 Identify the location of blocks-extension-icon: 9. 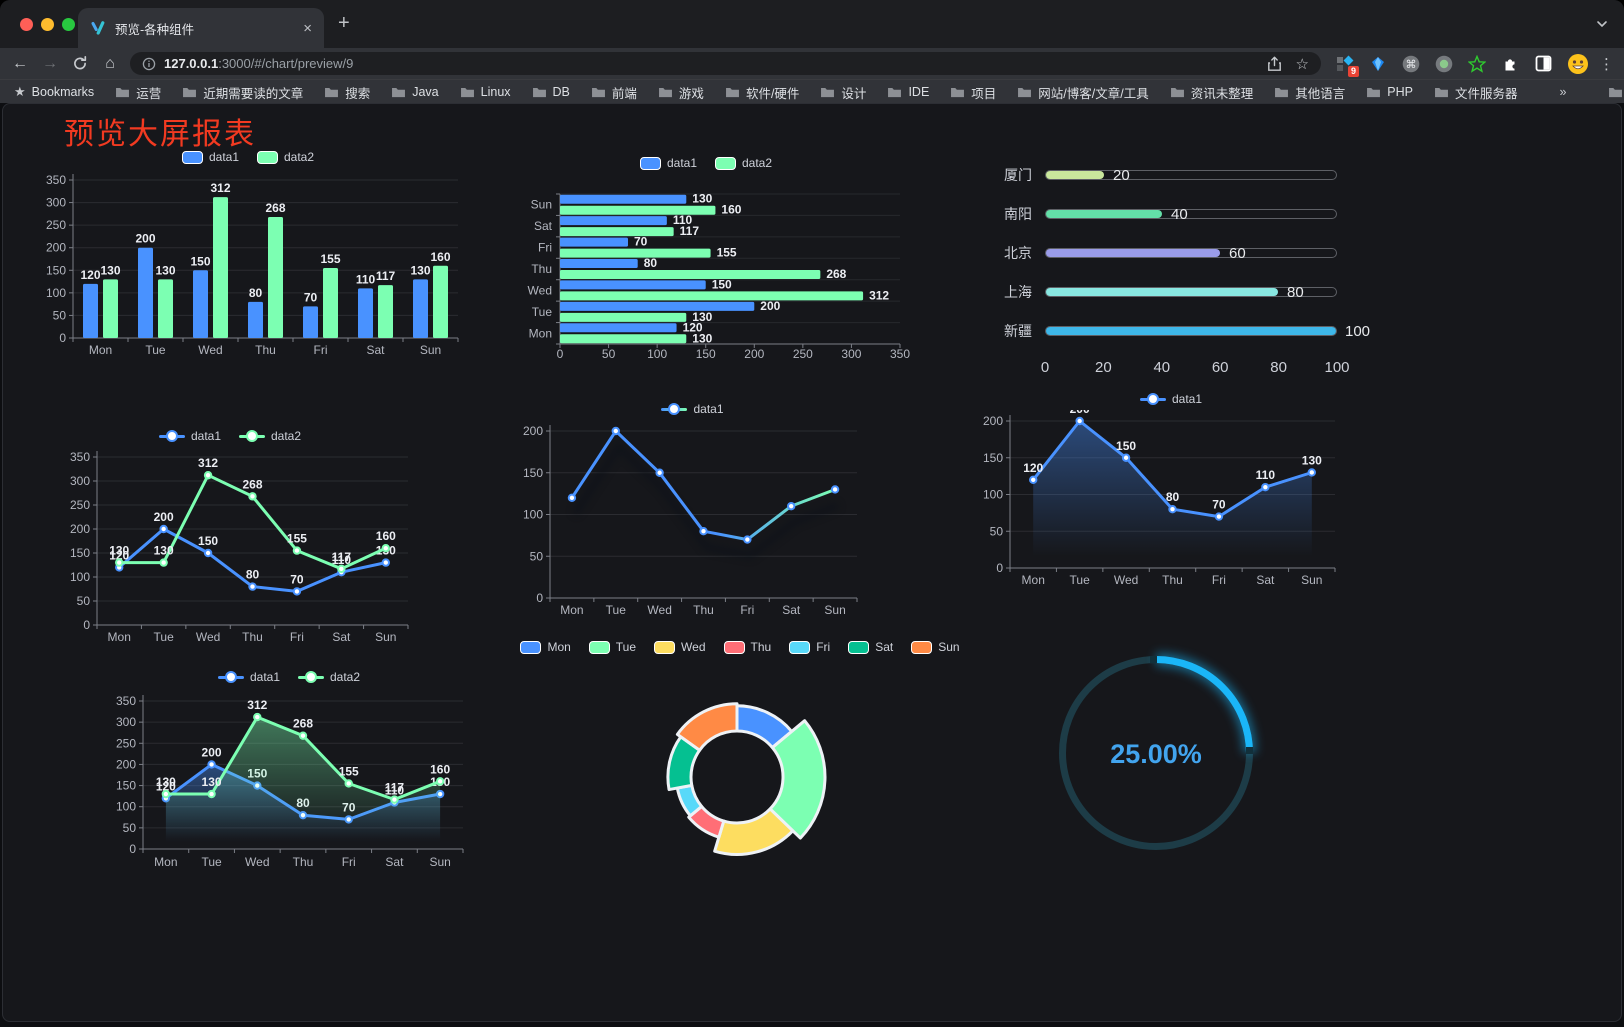
(1347, 65).